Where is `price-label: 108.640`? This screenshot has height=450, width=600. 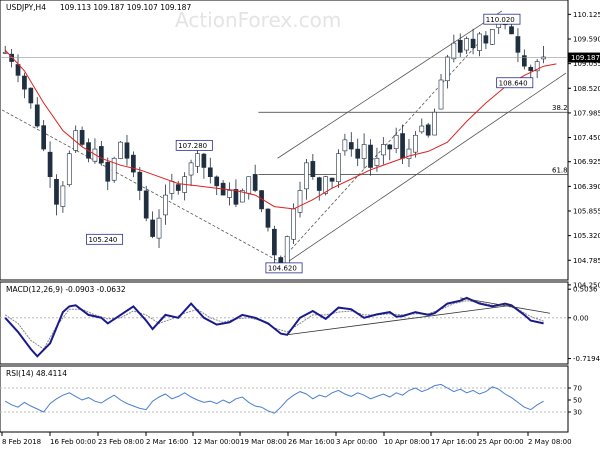
price-label: 108.640 is located at coordinates (513, 84).